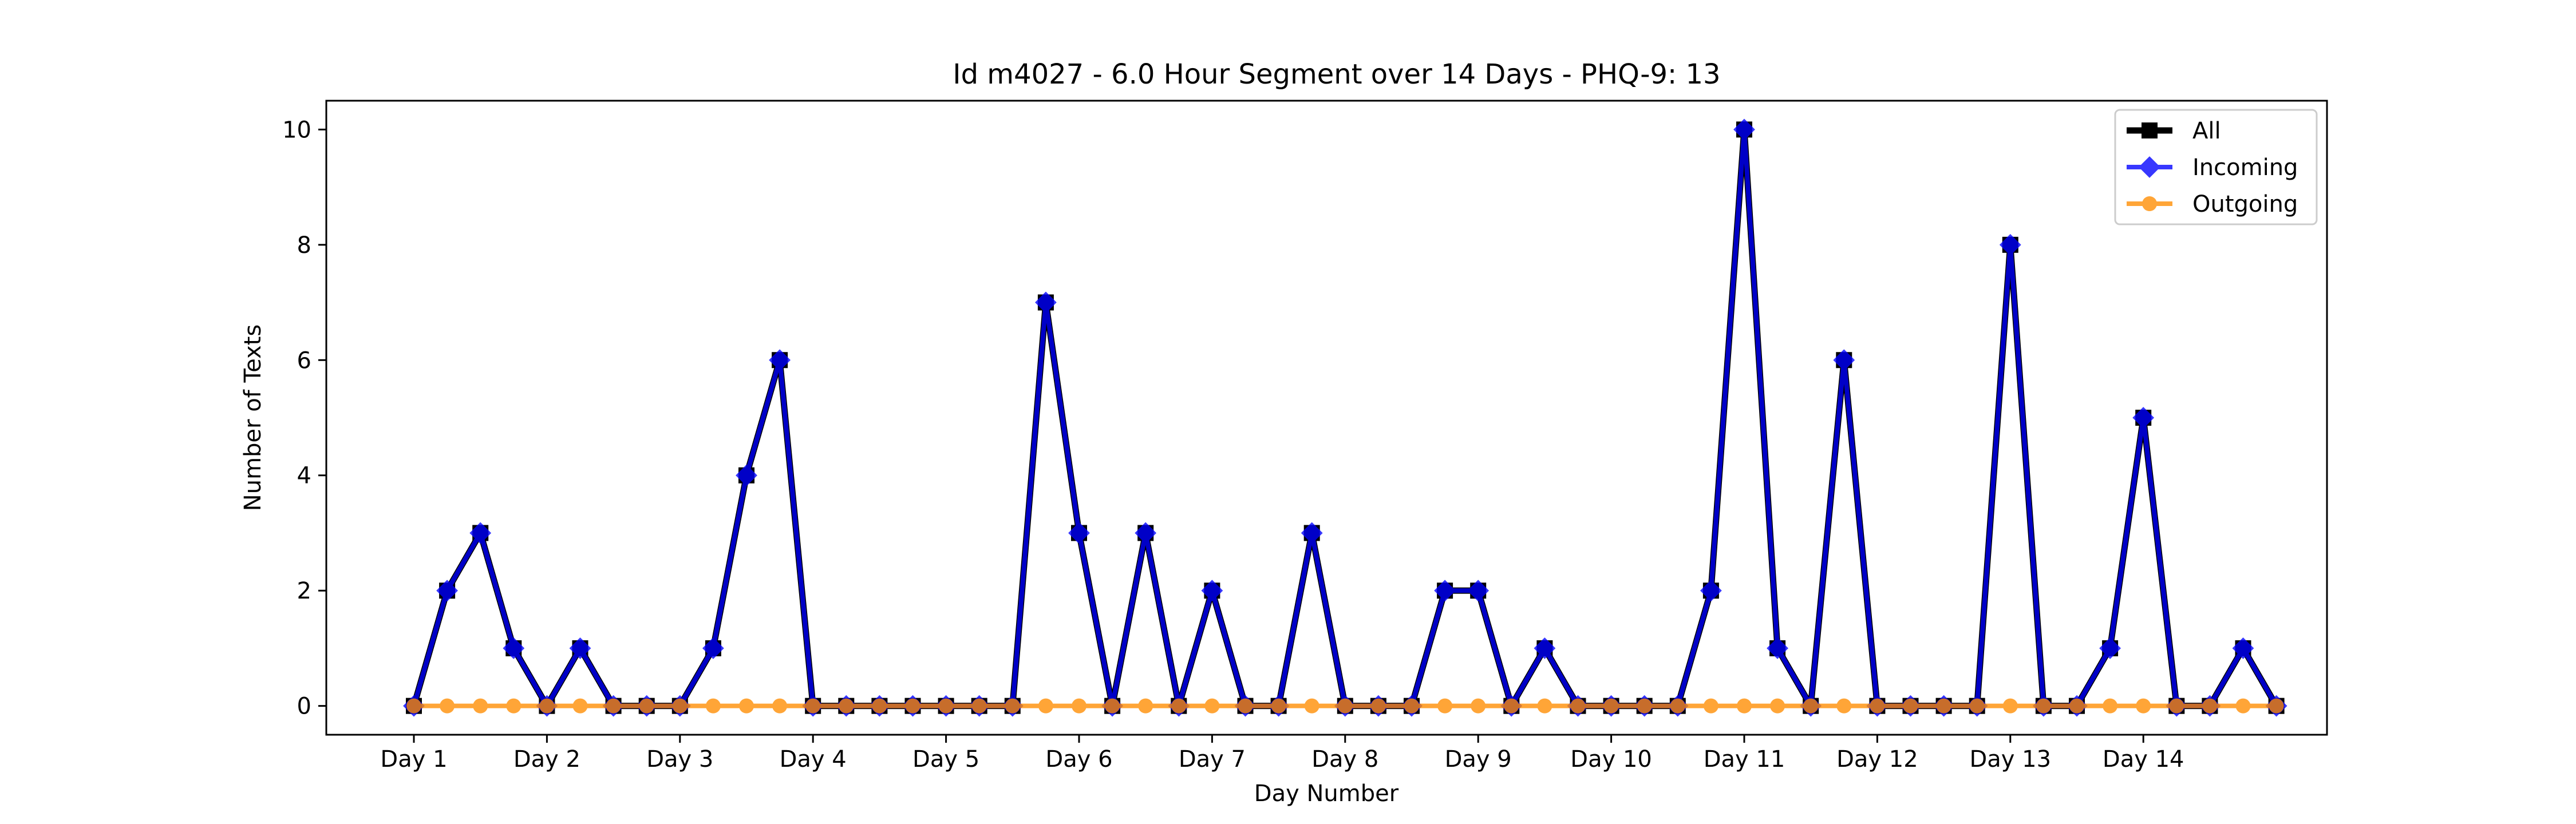 Image resolution: width=2576 pixels, height=824 pixels. Describe the element at coordinates (813, 759) in the screenshot. I see `x-tick-label: Day 4` at that location.